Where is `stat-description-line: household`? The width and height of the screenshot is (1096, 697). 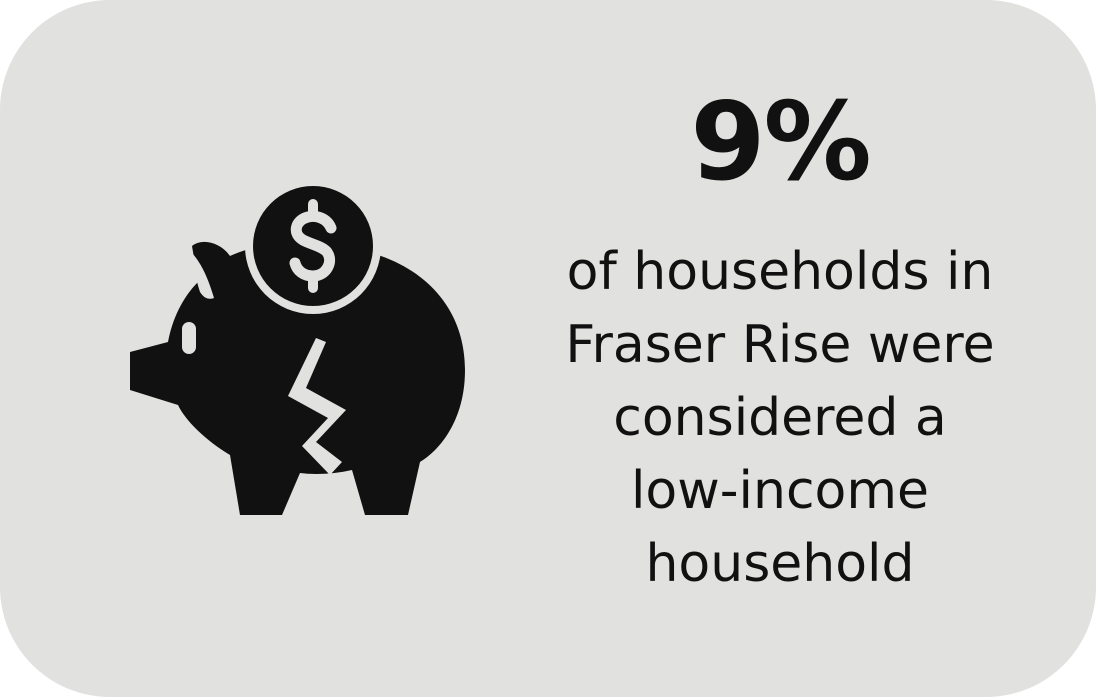
stat-description-line: household is located at coordinates (780, 564).